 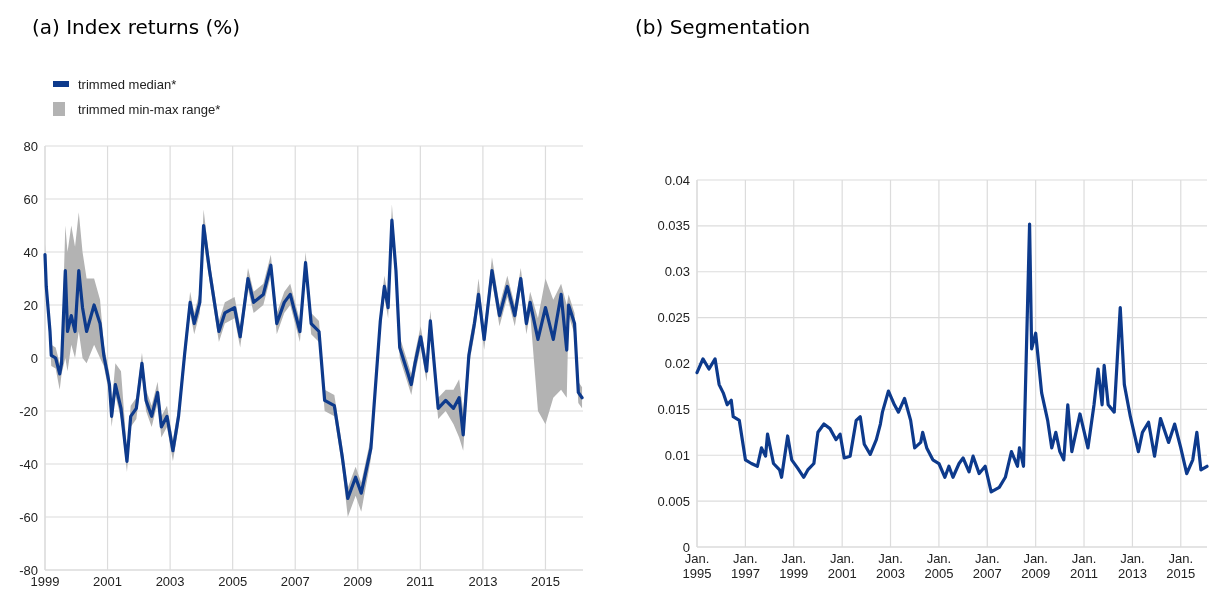 I want to click on x-tick-label: 2013, so click(x=483, y=581).